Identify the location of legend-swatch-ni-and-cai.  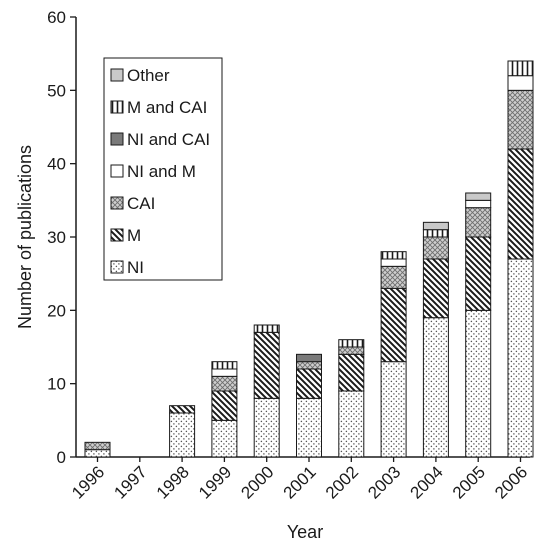
(117, 139).